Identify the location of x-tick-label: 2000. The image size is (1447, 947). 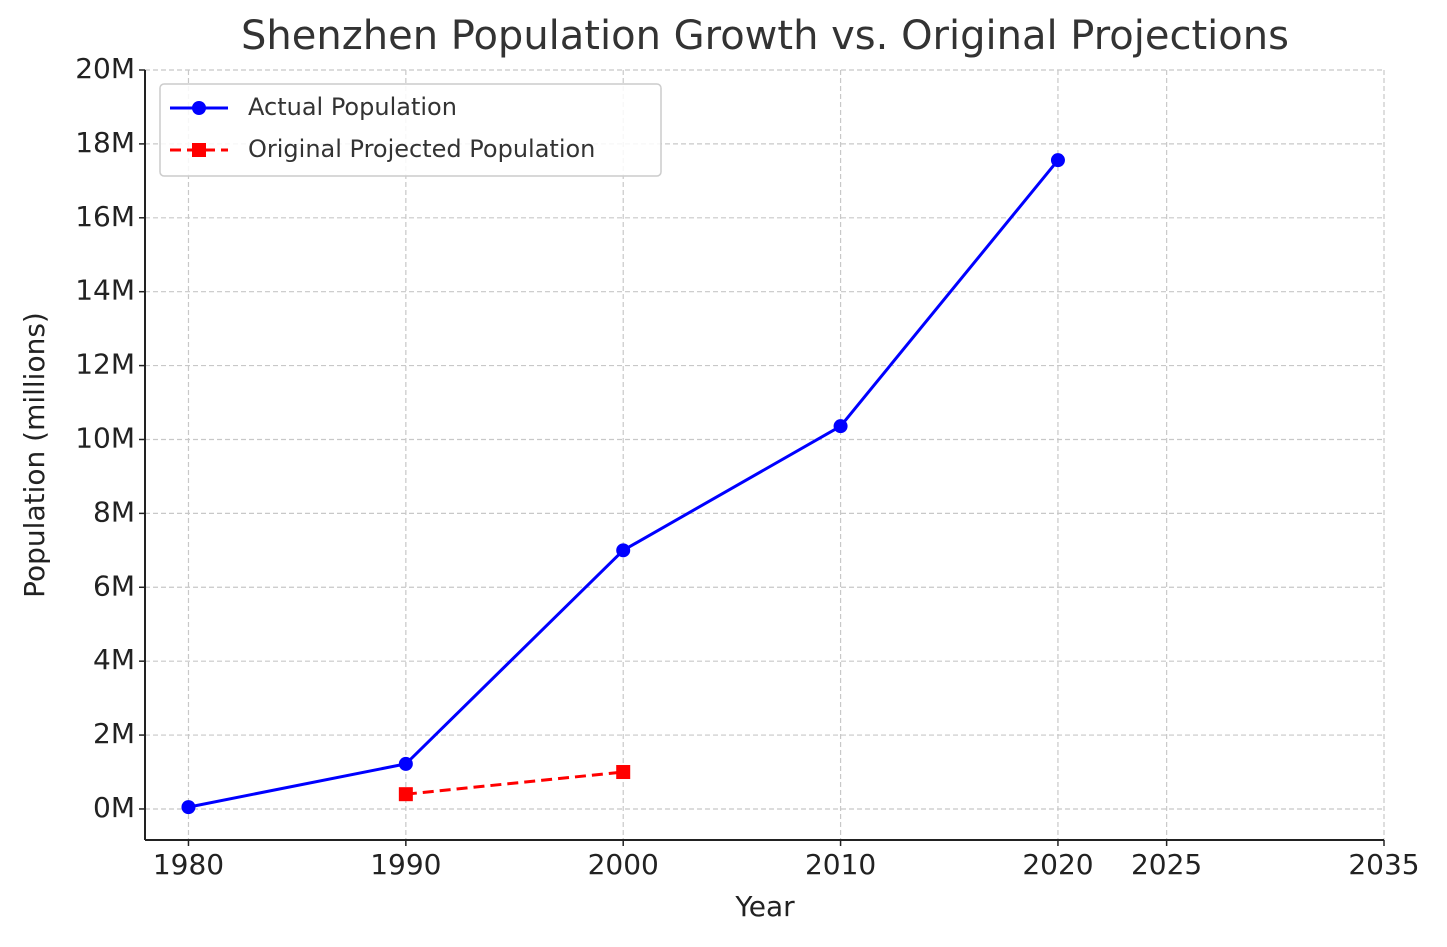
(623, 864).